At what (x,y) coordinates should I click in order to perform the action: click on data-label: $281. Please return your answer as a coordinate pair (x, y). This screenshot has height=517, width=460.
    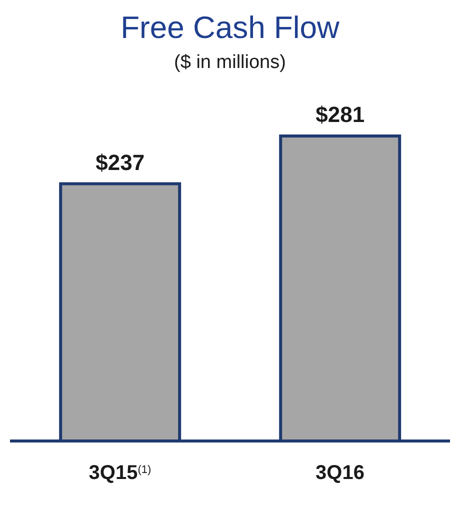
    Looking at the image, I should click on (340, 114).